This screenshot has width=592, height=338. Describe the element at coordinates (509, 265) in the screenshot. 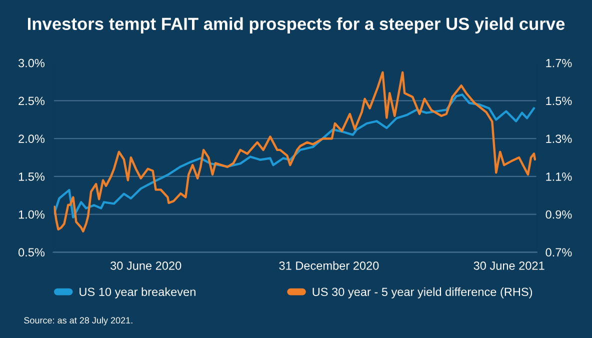

I see `x-tick-label: 30 June 2021` at that location.